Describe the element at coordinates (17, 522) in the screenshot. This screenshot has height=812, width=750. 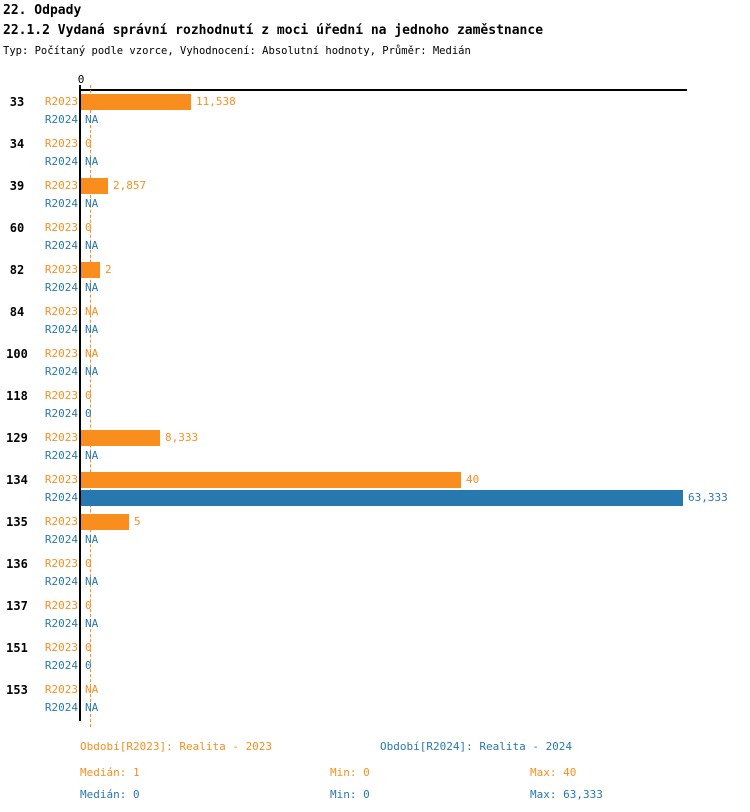
I see `category-label: 135` at that location.